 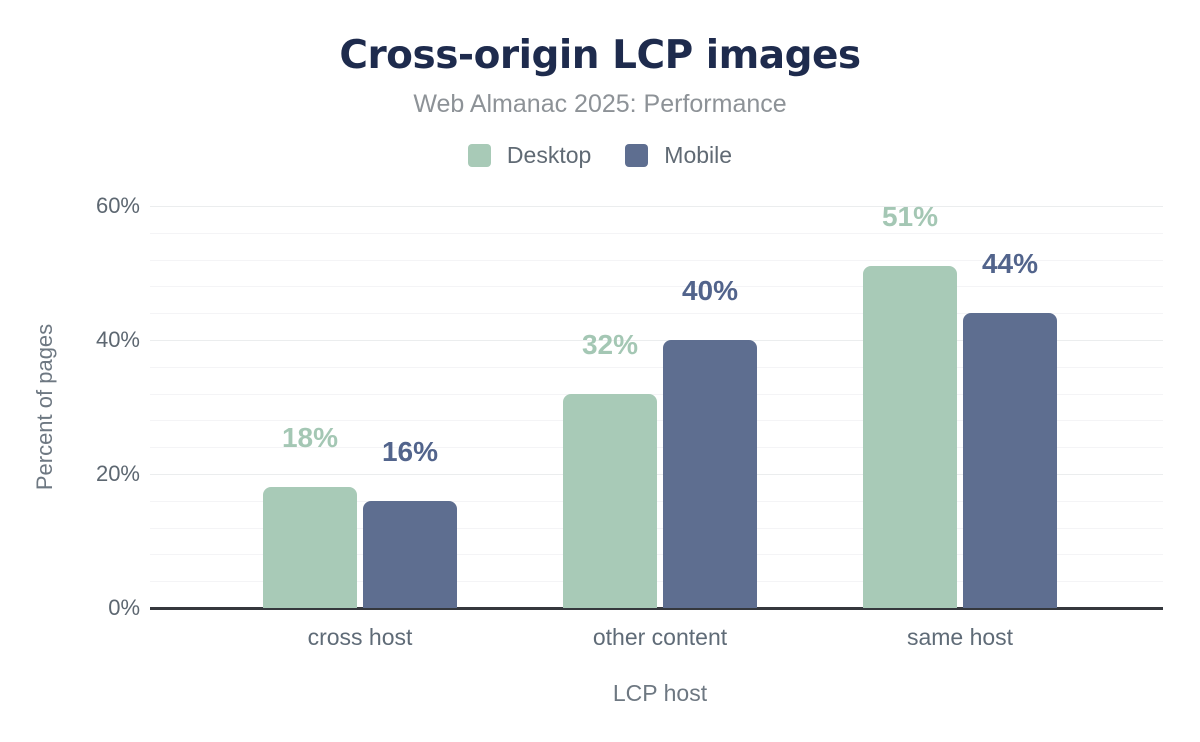 What do you see at coordinates (117, 339) in the screenshot?
I see `y-tick-label: 40%` at bounding box center [117, 339].